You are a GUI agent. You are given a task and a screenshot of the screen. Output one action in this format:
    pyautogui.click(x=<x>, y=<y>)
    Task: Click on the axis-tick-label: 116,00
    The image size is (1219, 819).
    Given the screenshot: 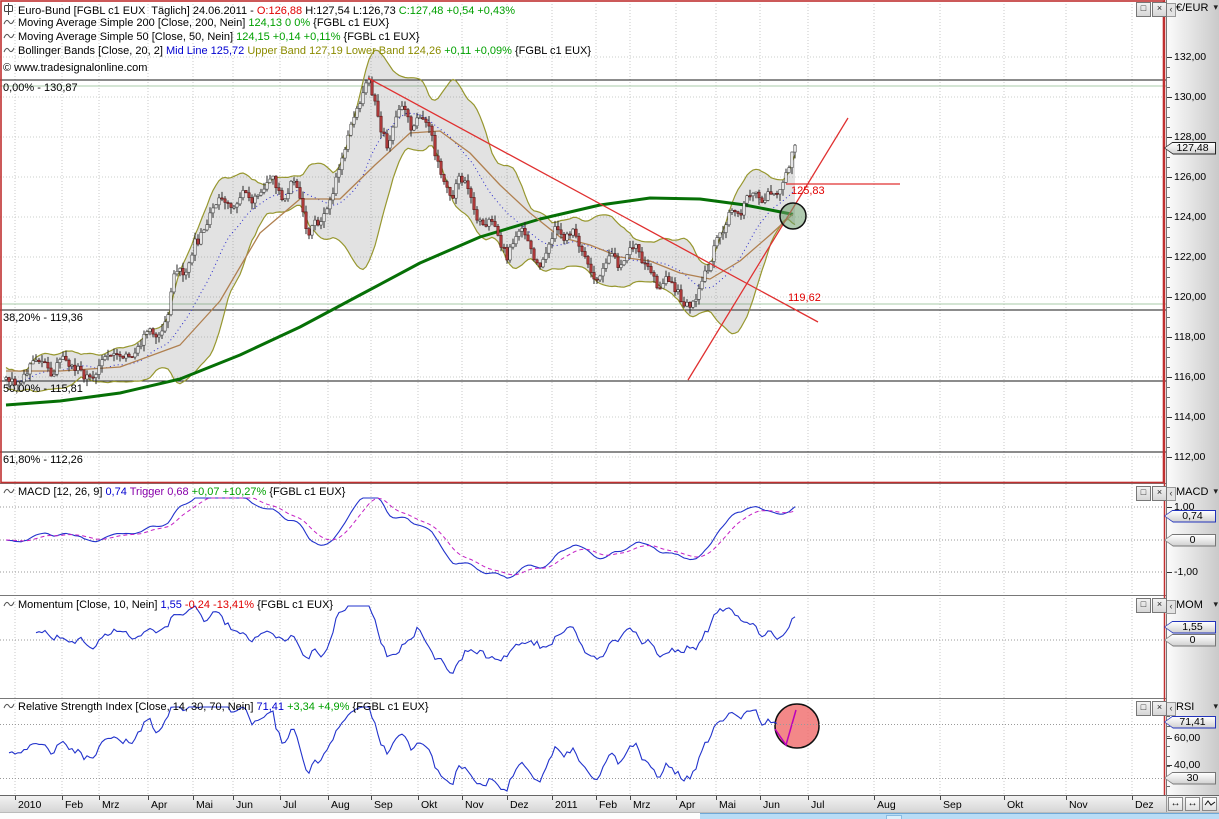 What is the action you would take?
    pyautogui.click(x=1190, y=377)
    